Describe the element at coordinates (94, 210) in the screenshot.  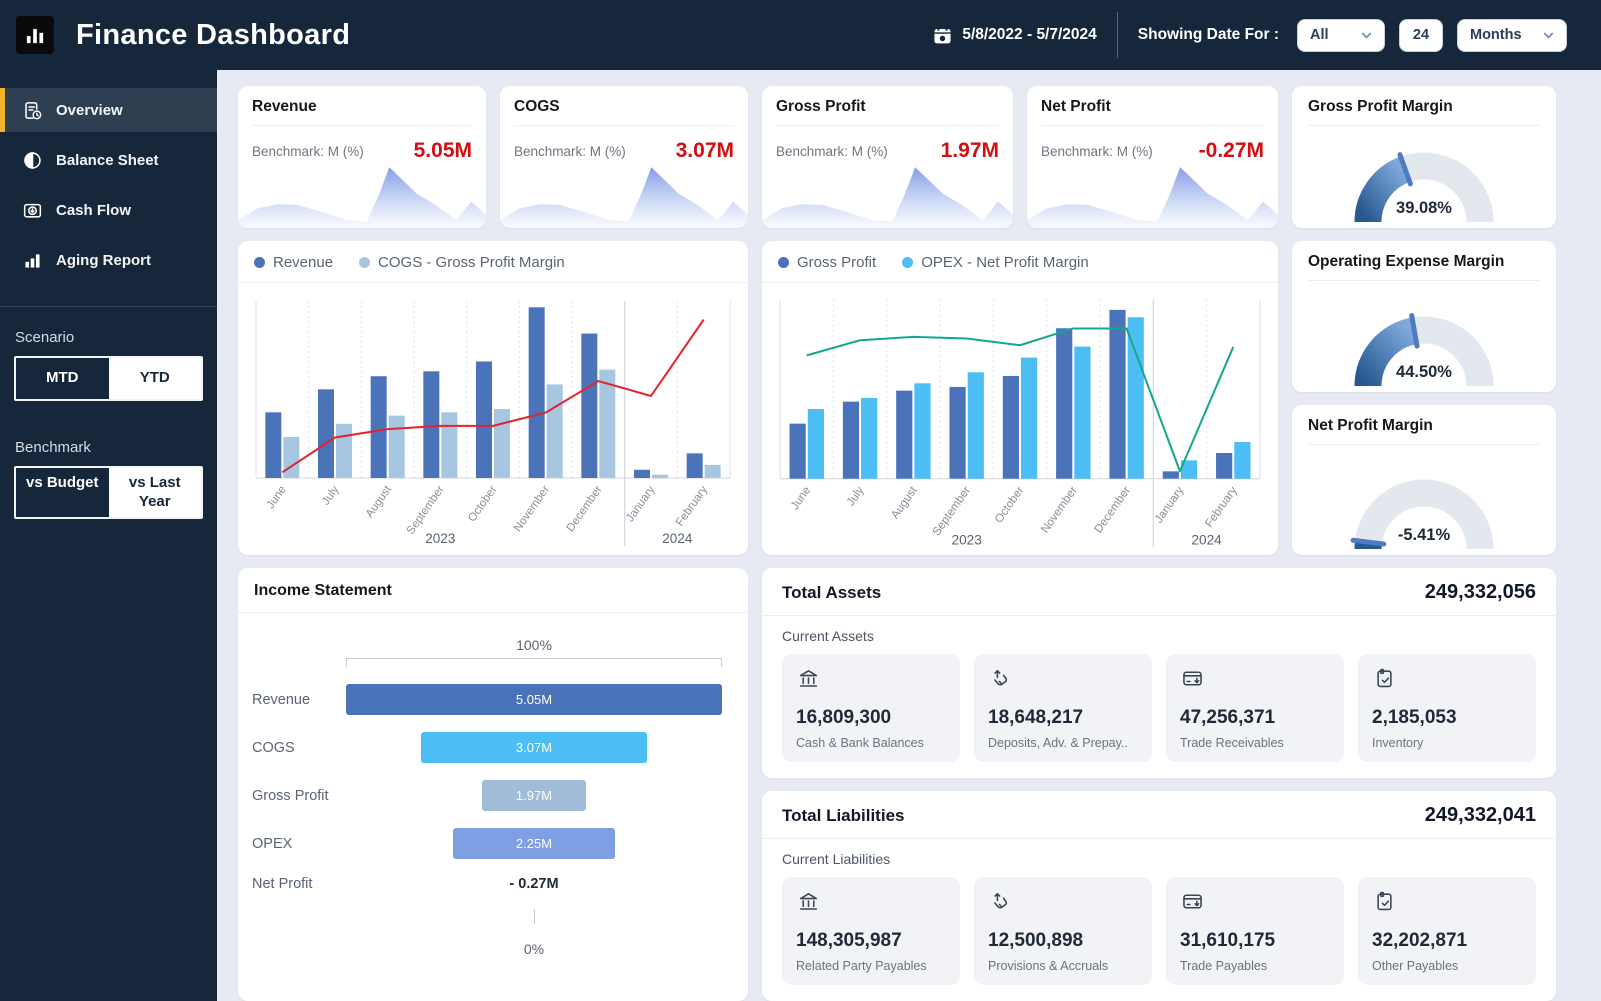
I see `sidebar-item-label: Cash Flow` at that location.